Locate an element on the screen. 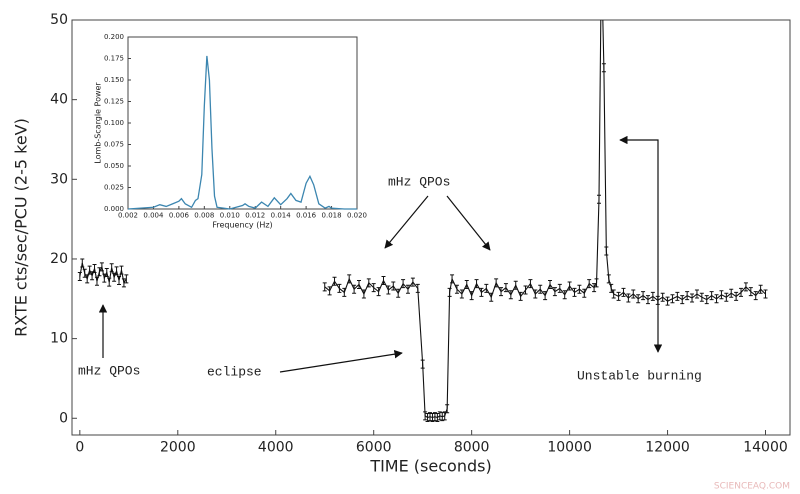  x-axis-title: TIME (seconds) is located at coordinates (430, 466).